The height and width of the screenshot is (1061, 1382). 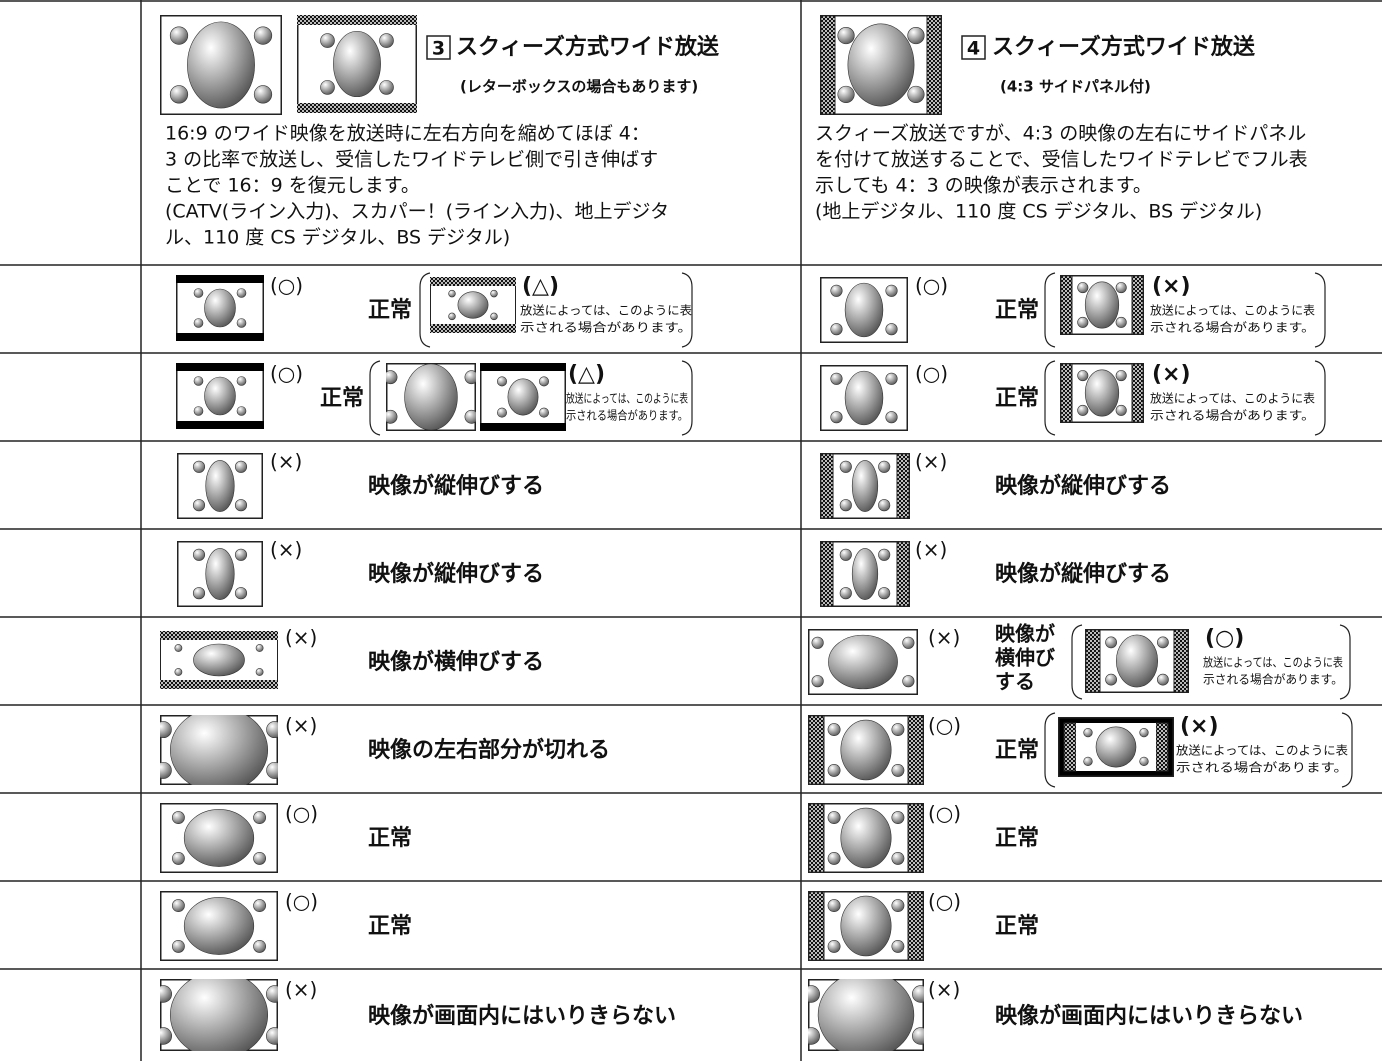 What do you see at coordinates (337, 238) in the screenshot?
I see `description-line: ル、110 度 CS デジタル、BS デジタル)` at bounding box center [337, 238].